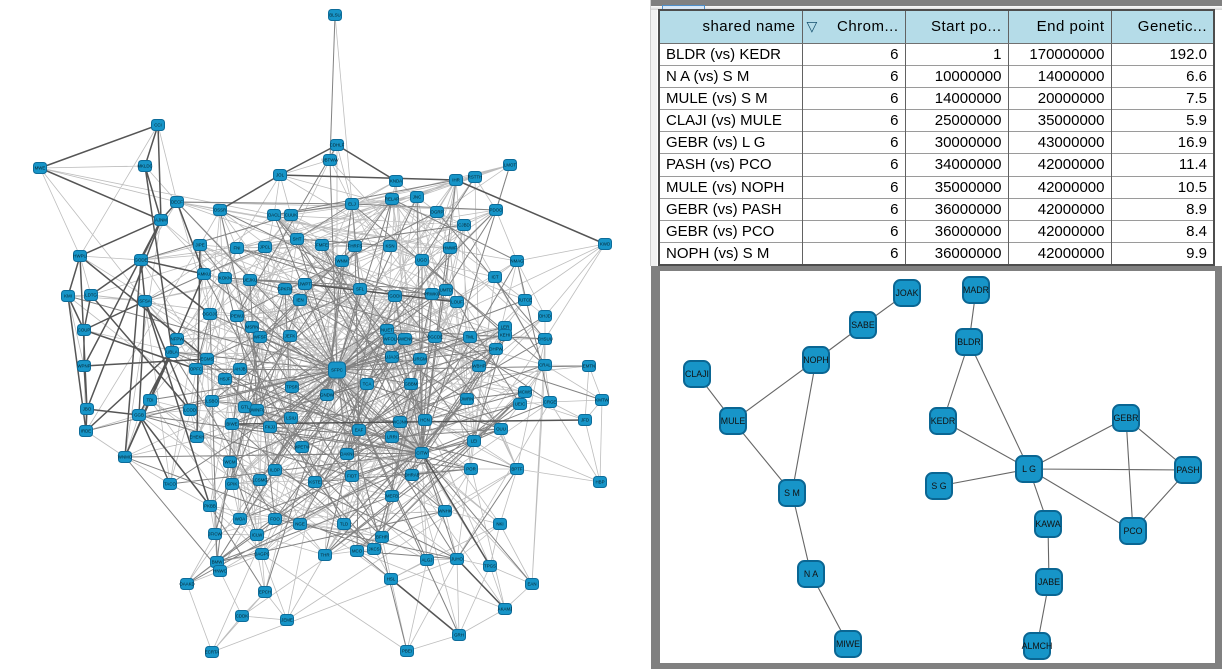 This screenshot has height=669, width=1222. I want to click on svg-text: UWNFU, so click(257, 410).